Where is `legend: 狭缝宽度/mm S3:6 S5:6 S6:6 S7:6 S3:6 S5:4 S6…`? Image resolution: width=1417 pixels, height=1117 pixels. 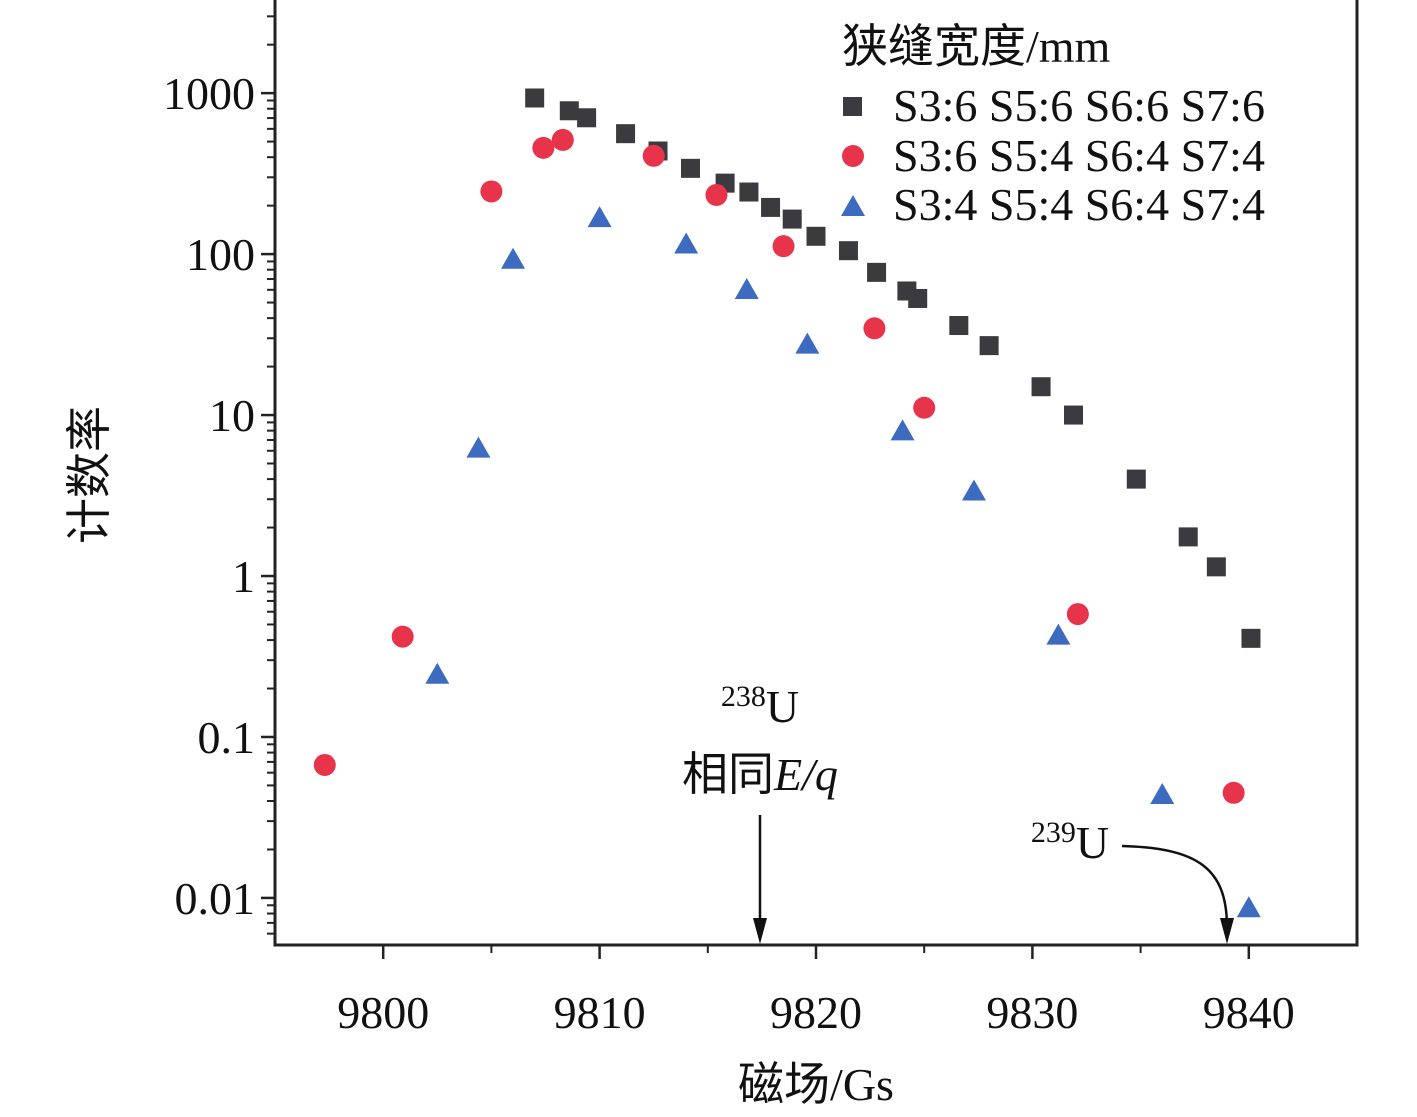
legend: 狭缝宽度/mm S3:6 S5:6 S6:6 S7:6 S3:6 S5:4 S6… is located at coordinates (1053, 125).